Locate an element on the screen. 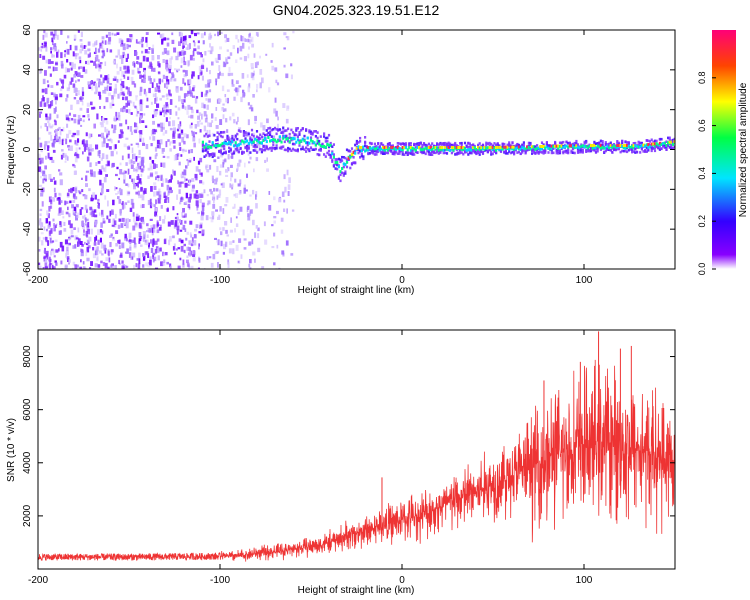 The width and height of the screenshot is (750, 600). colorbar-tick-label: 0.0 is located at coordinates (702, 269).